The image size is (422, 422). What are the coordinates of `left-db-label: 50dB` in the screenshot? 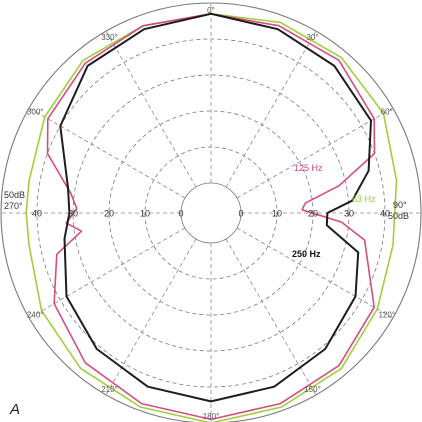 It's located at (14, 195).